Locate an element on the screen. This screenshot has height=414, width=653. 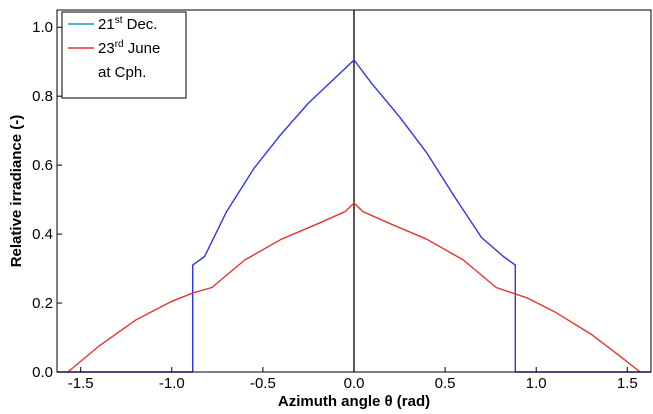
x-tick-label: -0.5 is located at coordinates (263, 383).